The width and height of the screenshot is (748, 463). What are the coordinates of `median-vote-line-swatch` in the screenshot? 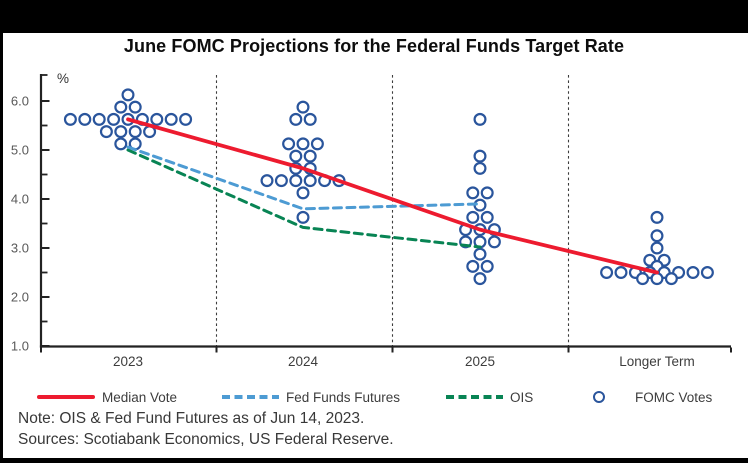 It's located at (66, 397).